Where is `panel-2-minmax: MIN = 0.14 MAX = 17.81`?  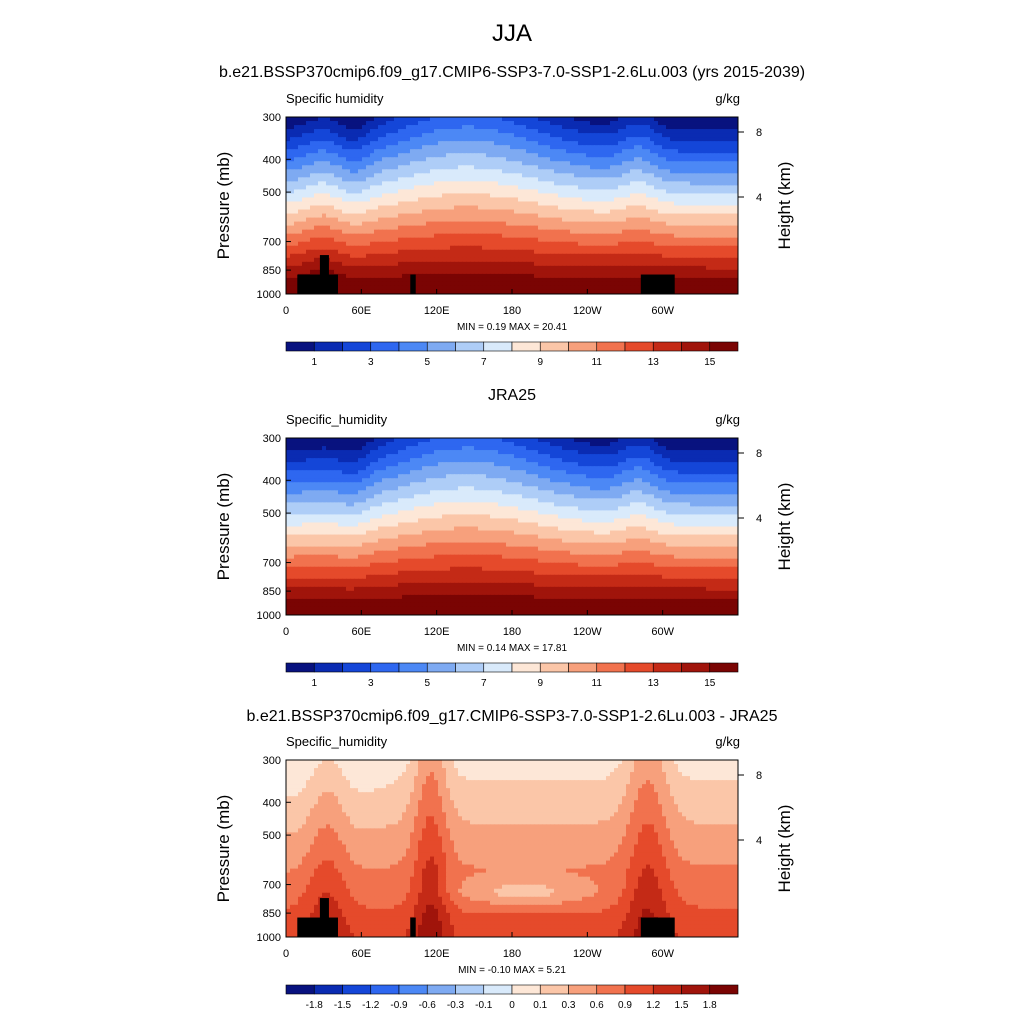
panel-2-minmax: MIN = 0.14 MAX = 17.81 is located at coordinates (512, 648).